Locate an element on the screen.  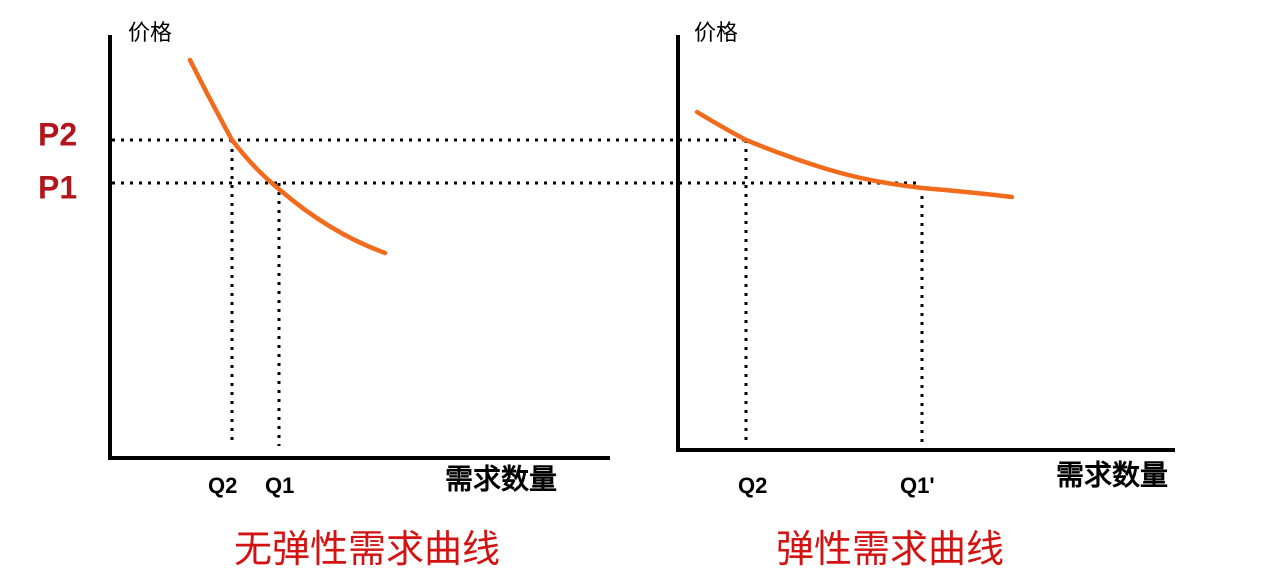
caption: 无弹性需求曲线 is located at coordinates (367, 550).